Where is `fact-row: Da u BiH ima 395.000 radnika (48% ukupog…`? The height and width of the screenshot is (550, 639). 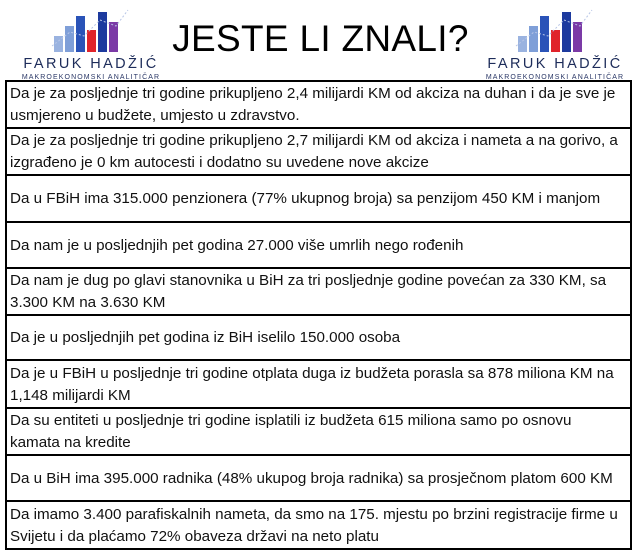
fact-row: Da u BiH ima 395.000 radnika (48% ukupog… is located at coordinates (318, 479).